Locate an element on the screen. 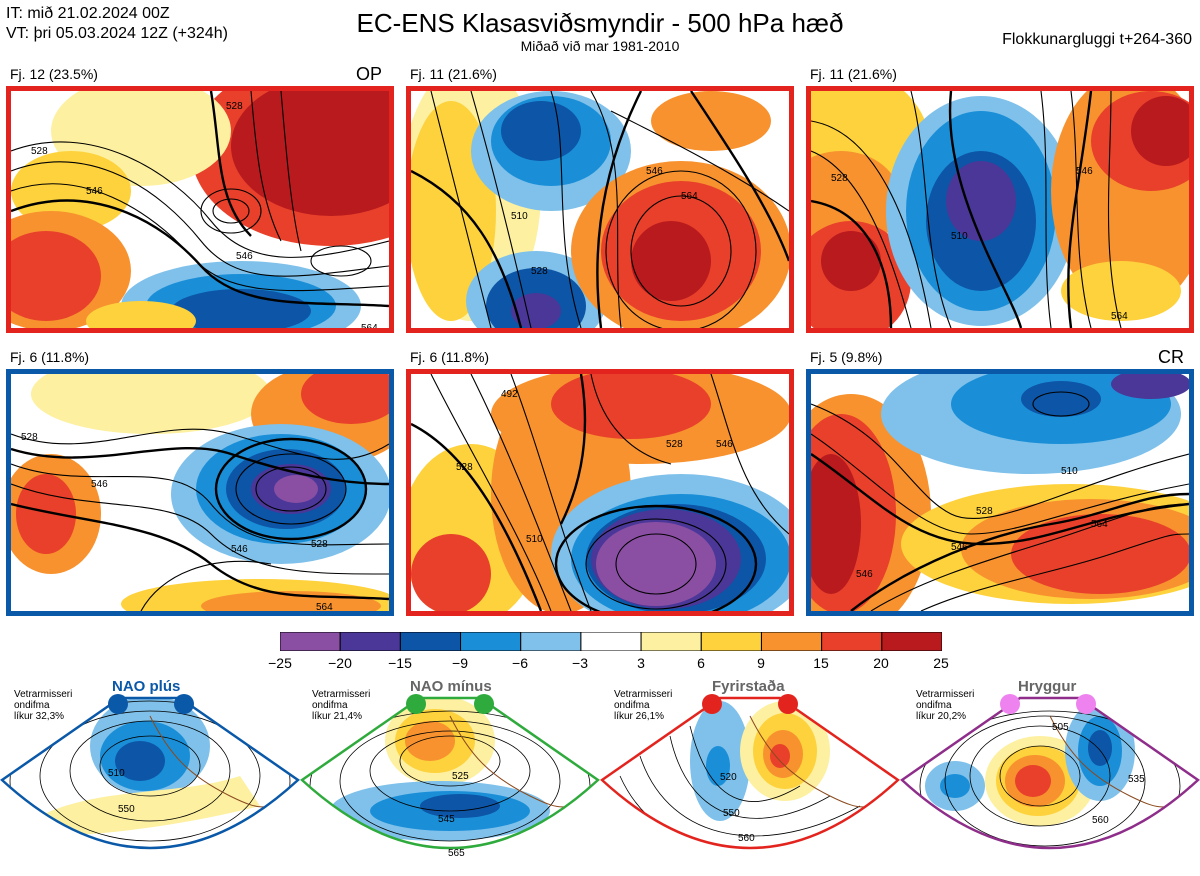 This screenshot has width=1200, height=876. panel-1-tag: OP is located at coordinates (369, 74).